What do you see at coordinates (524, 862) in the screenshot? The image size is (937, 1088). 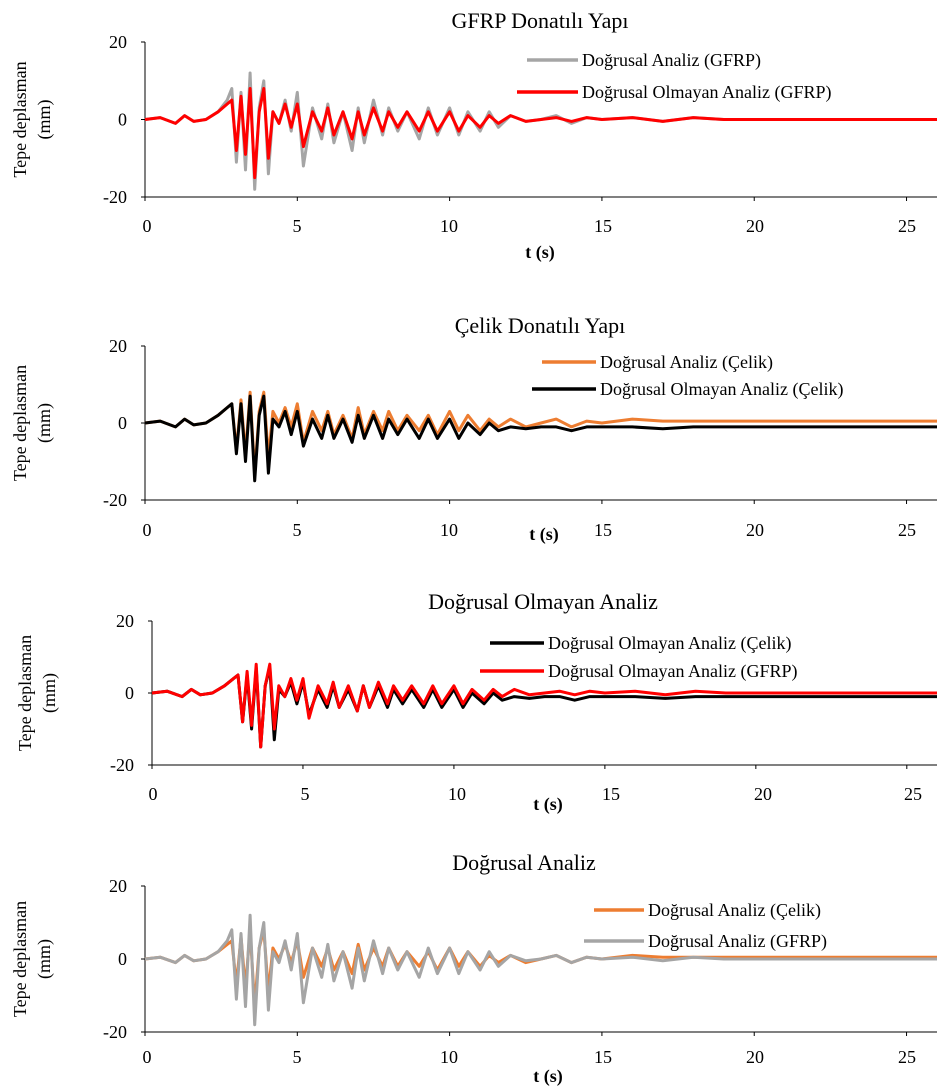 I see `chart-title: Doğrusal Analiz` at bounding box center [524, 862].